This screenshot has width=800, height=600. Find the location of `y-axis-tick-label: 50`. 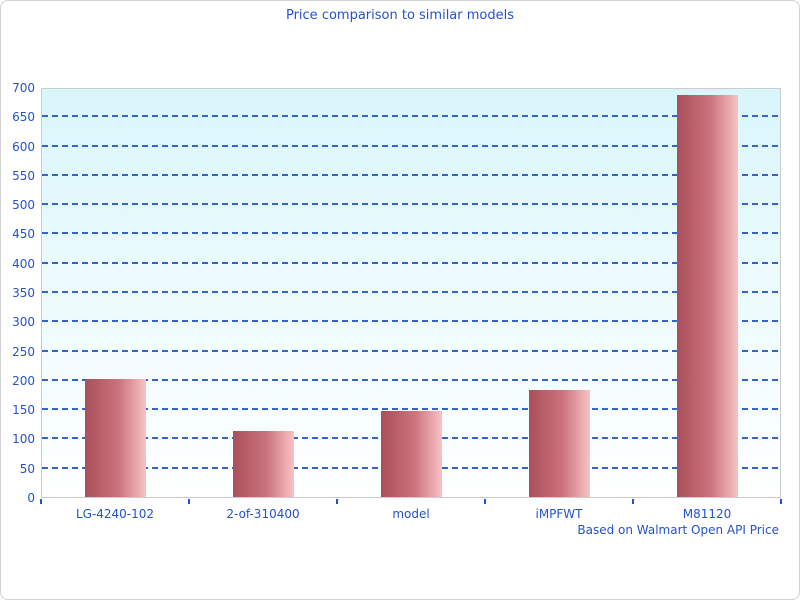

y-axis-tick-label: 50 is located at coordinates (27, 468).